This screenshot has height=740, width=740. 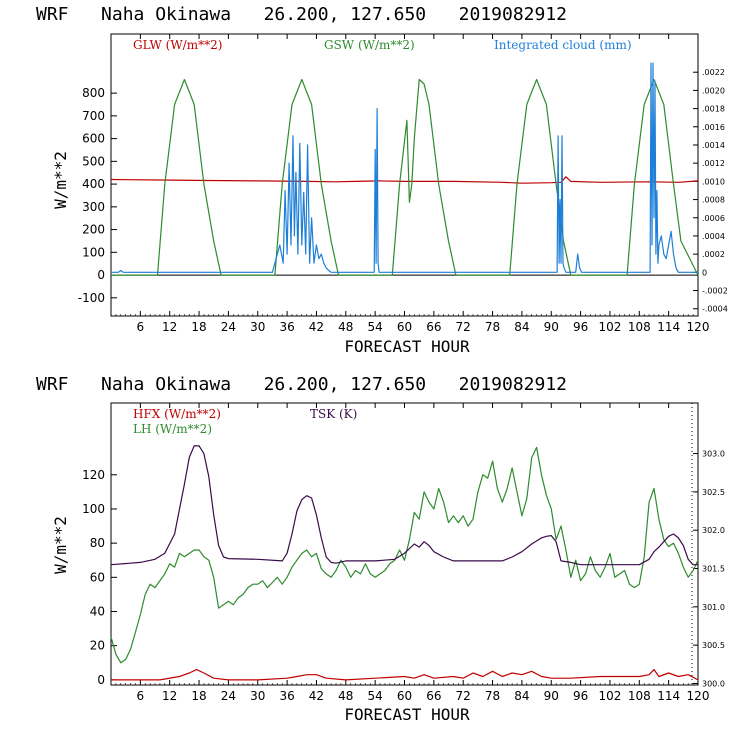 I want to click on legend-hfx: HFX (W/m**2), so click(x=177, y=414).